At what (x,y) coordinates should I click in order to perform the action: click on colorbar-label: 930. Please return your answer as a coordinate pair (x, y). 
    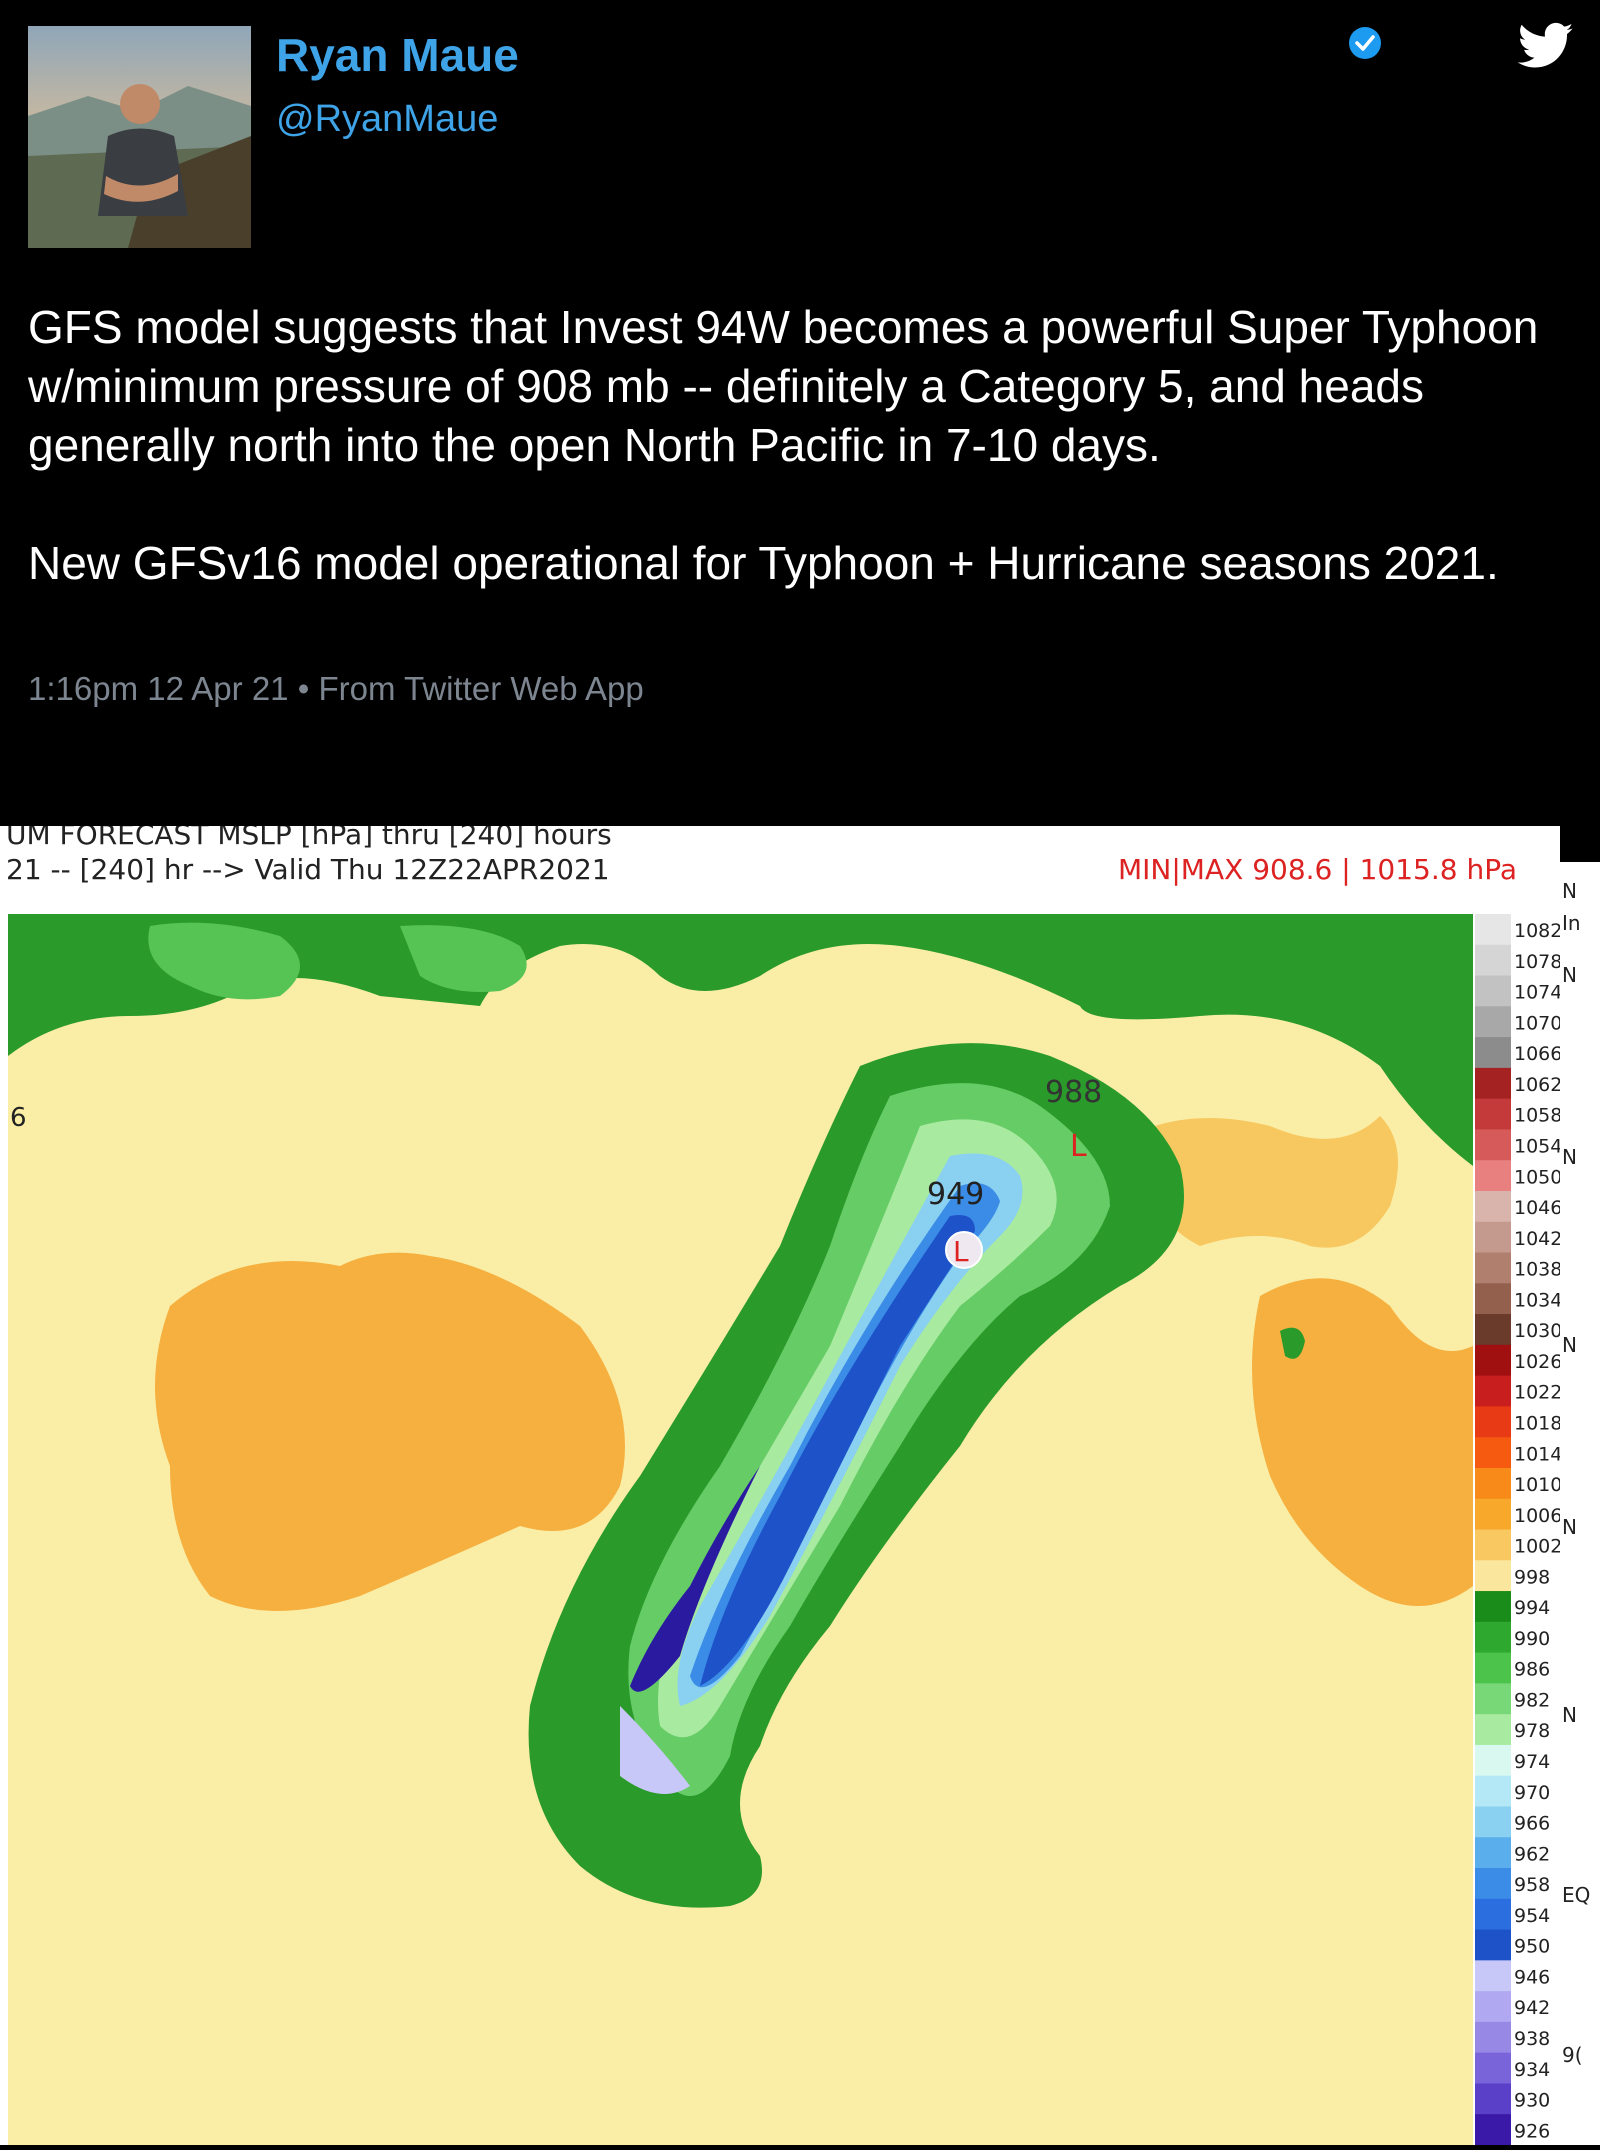
    Looking at the image, I should click on (1532, 2101).